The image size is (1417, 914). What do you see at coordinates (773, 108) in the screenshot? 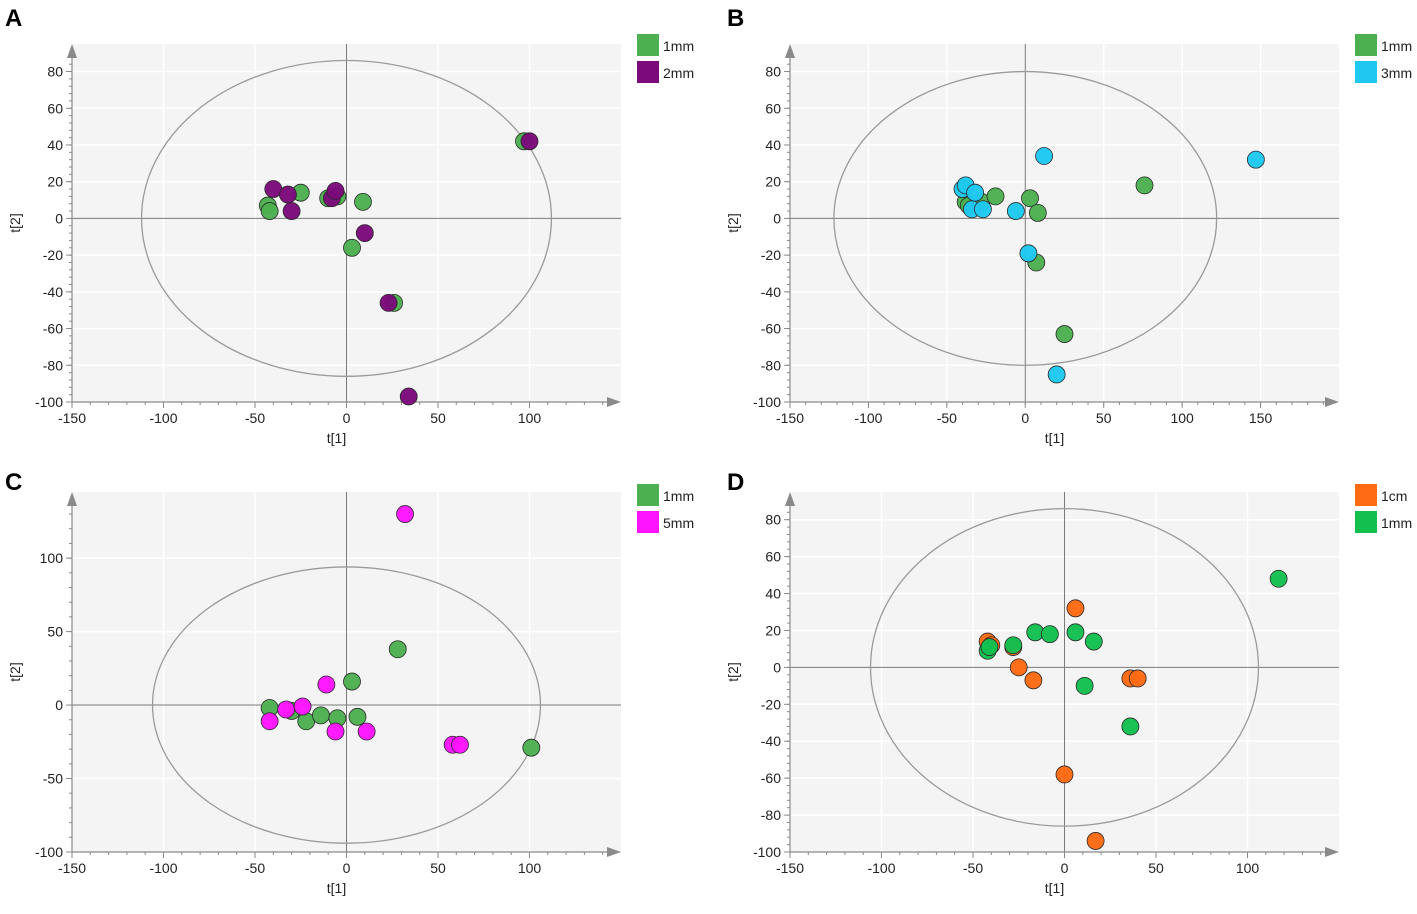
I see `y-tick-label: 60` at bounding box center [773, 108].